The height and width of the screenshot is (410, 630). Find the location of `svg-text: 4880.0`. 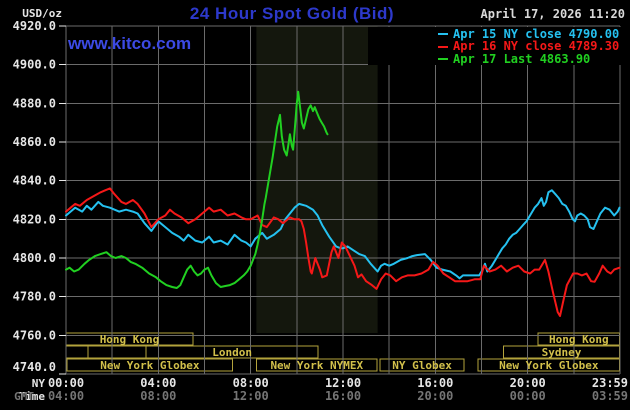

svg-text: 4880.0 is located at coordinates (34, 103).